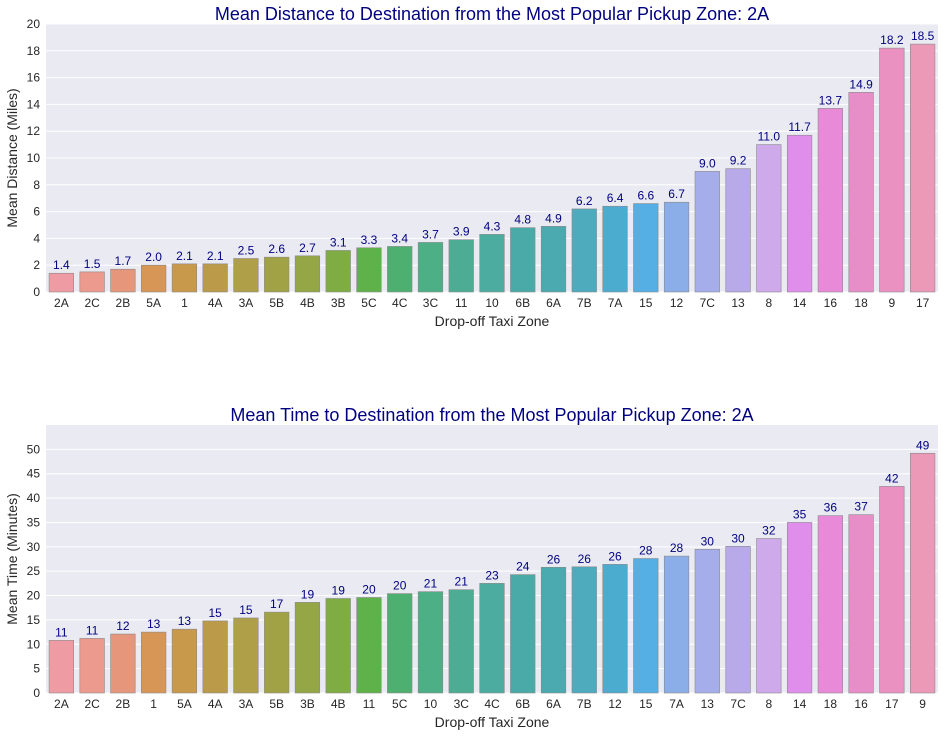  Describe the element at coordinates (246, 251) in the screenshot. I see `distance-value-label: 2.5` at that location.